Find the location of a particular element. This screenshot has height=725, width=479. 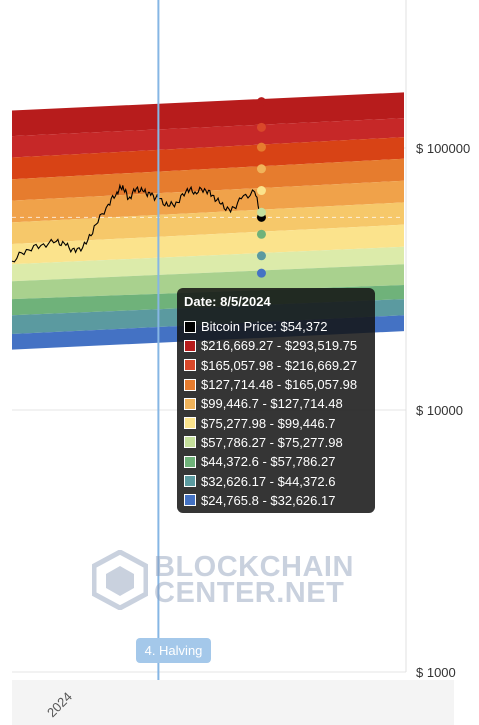

tooltip-row: $32,626.17 - $44,372.6 is located at coordinates (276, 480).